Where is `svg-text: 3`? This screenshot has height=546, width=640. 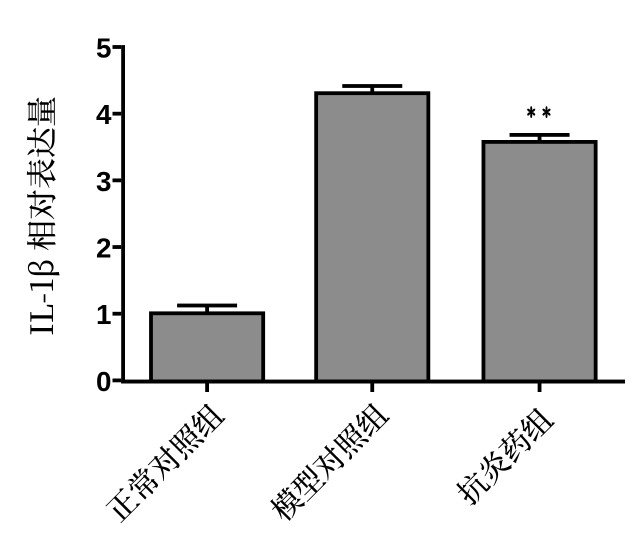 svg-text: 3 is located at coordinates (103, 181).